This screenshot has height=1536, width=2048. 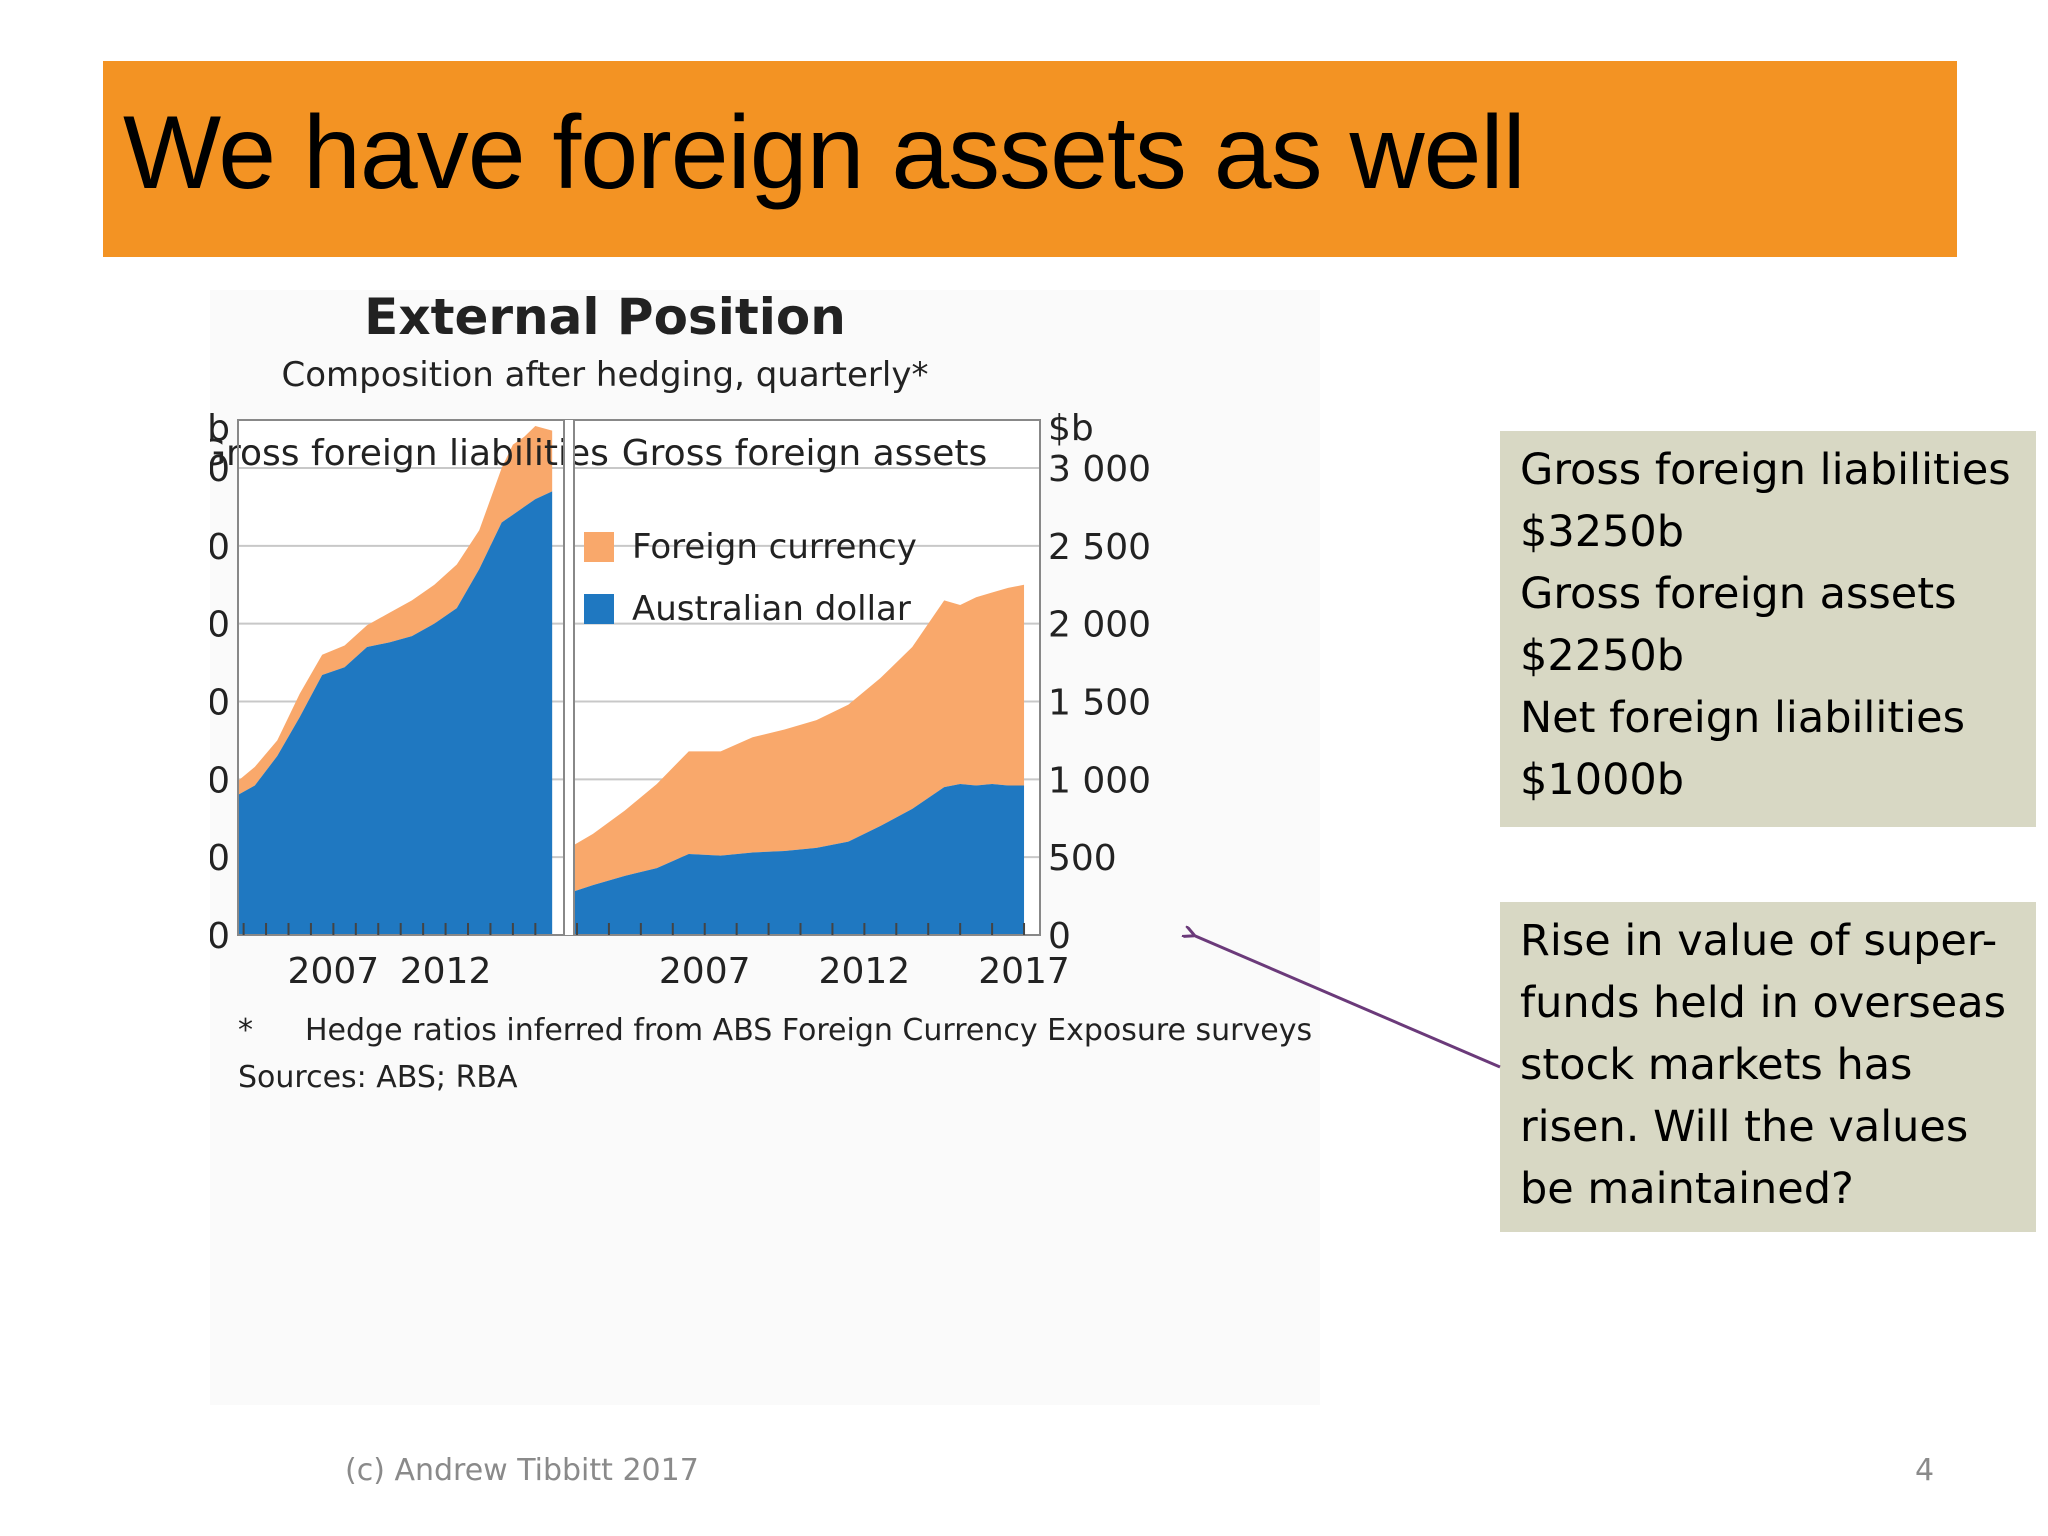 What do you see at coordinates (378, 1077) in the screenshot?
I see `sources-text: Sources: ABS; RBA` at bounding box center [378, 1077].